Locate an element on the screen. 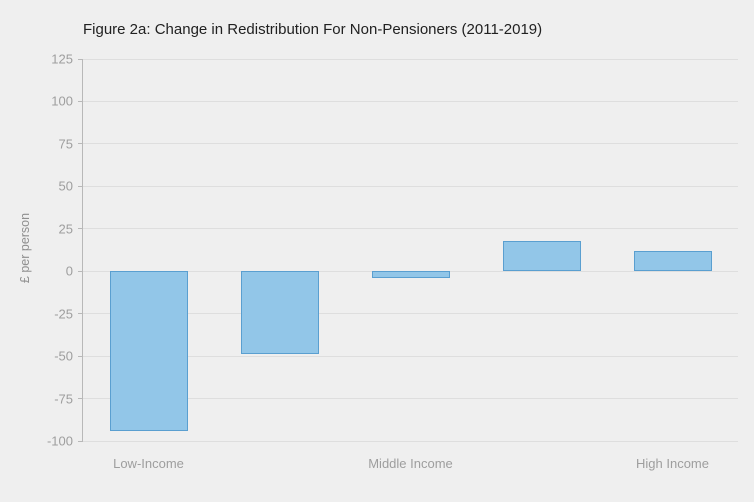 Image resolution: width=754 pixels, height=502 pixels. y-tick-label: -50 is located at coordinates (63, 356).